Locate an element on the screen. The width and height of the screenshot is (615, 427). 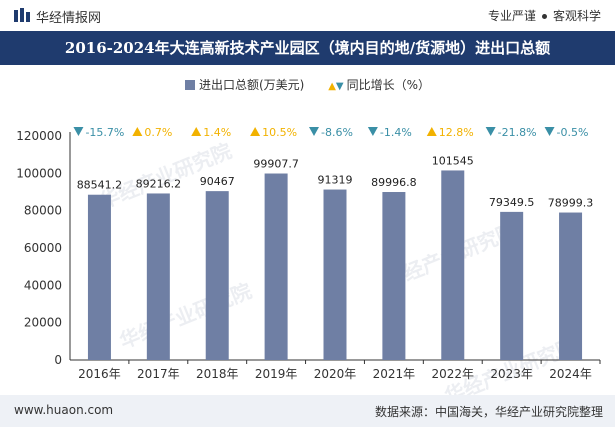
bar-value-label: 89216.2 is located at coordinates (159, 183).